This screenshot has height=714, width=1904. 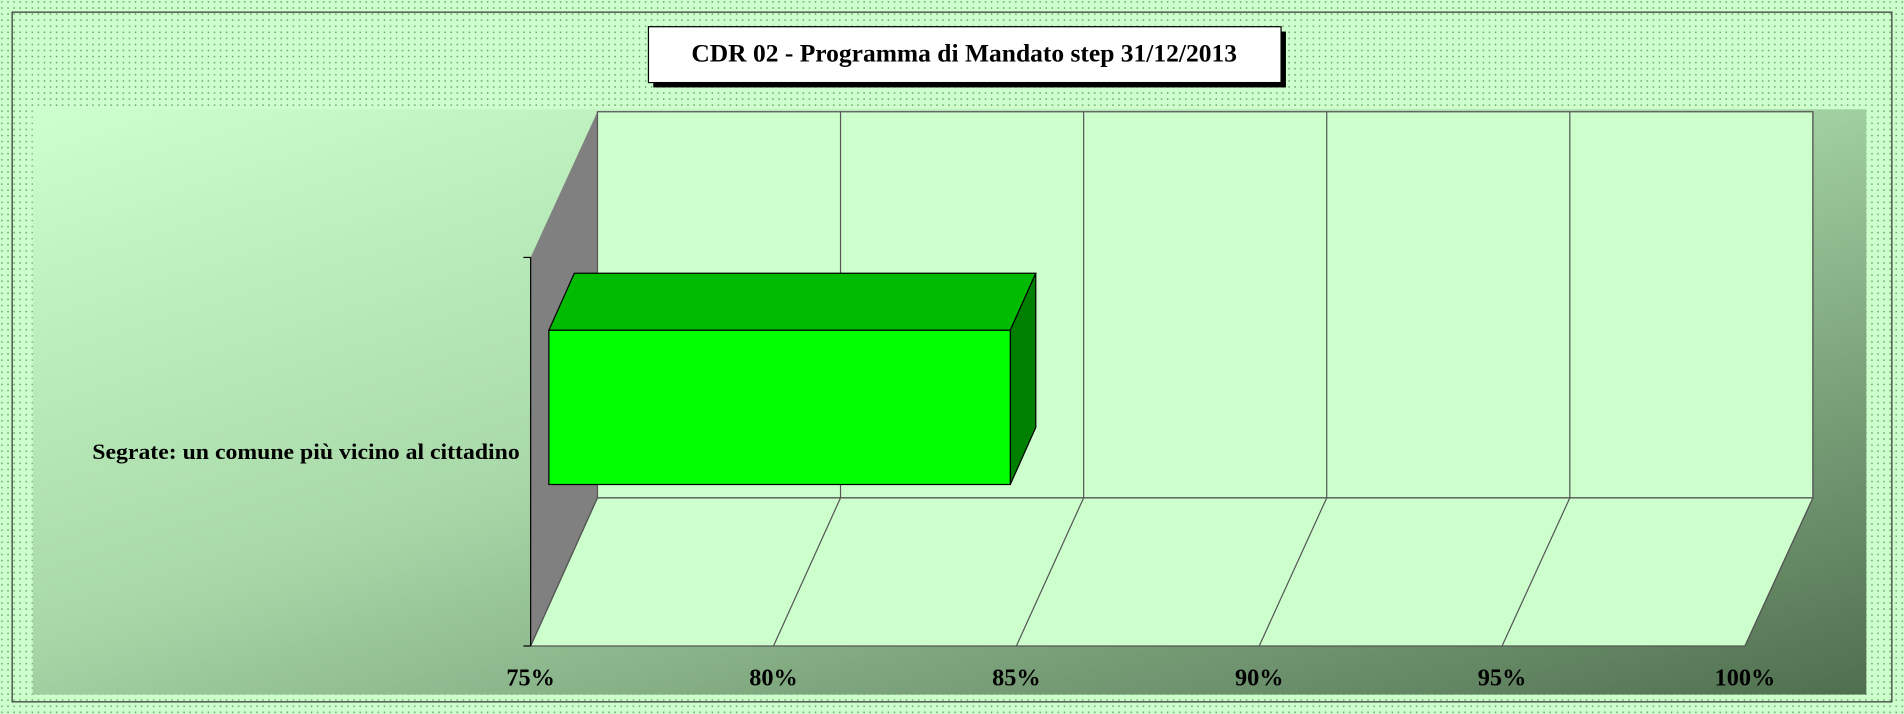 What do you see at coordinates (1171, 572) in the screenshot?
I see `floor` at bounding box center [1171, 572].